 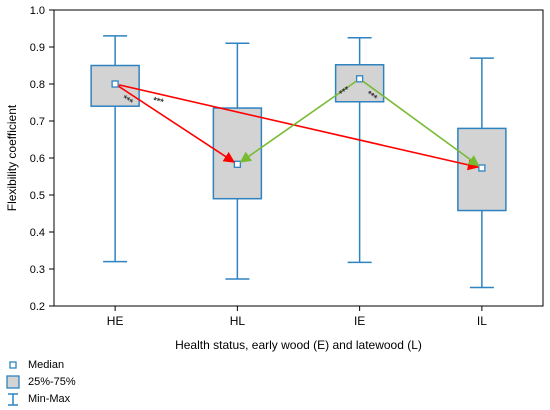 What do you see at coordinates (115, 149) in the screenshot?
I see `box-he` at bounding box center [115, 149].